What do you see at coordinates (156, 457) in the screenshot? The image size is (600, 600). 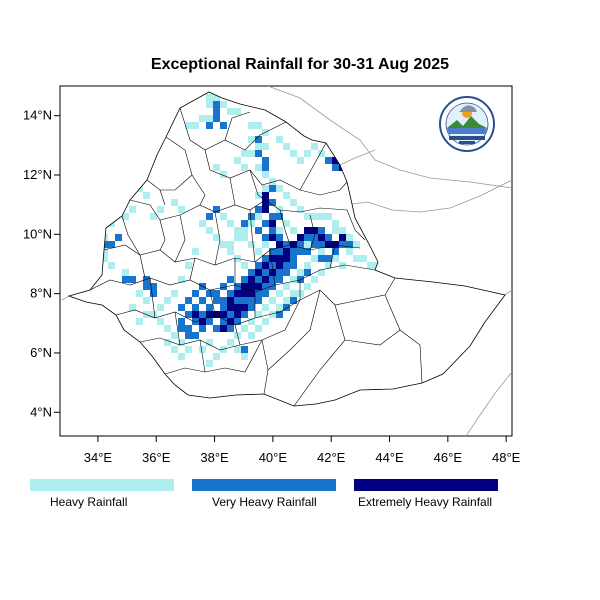 I see `x-tick-label: 36°E` at bounding box center [156, 457].